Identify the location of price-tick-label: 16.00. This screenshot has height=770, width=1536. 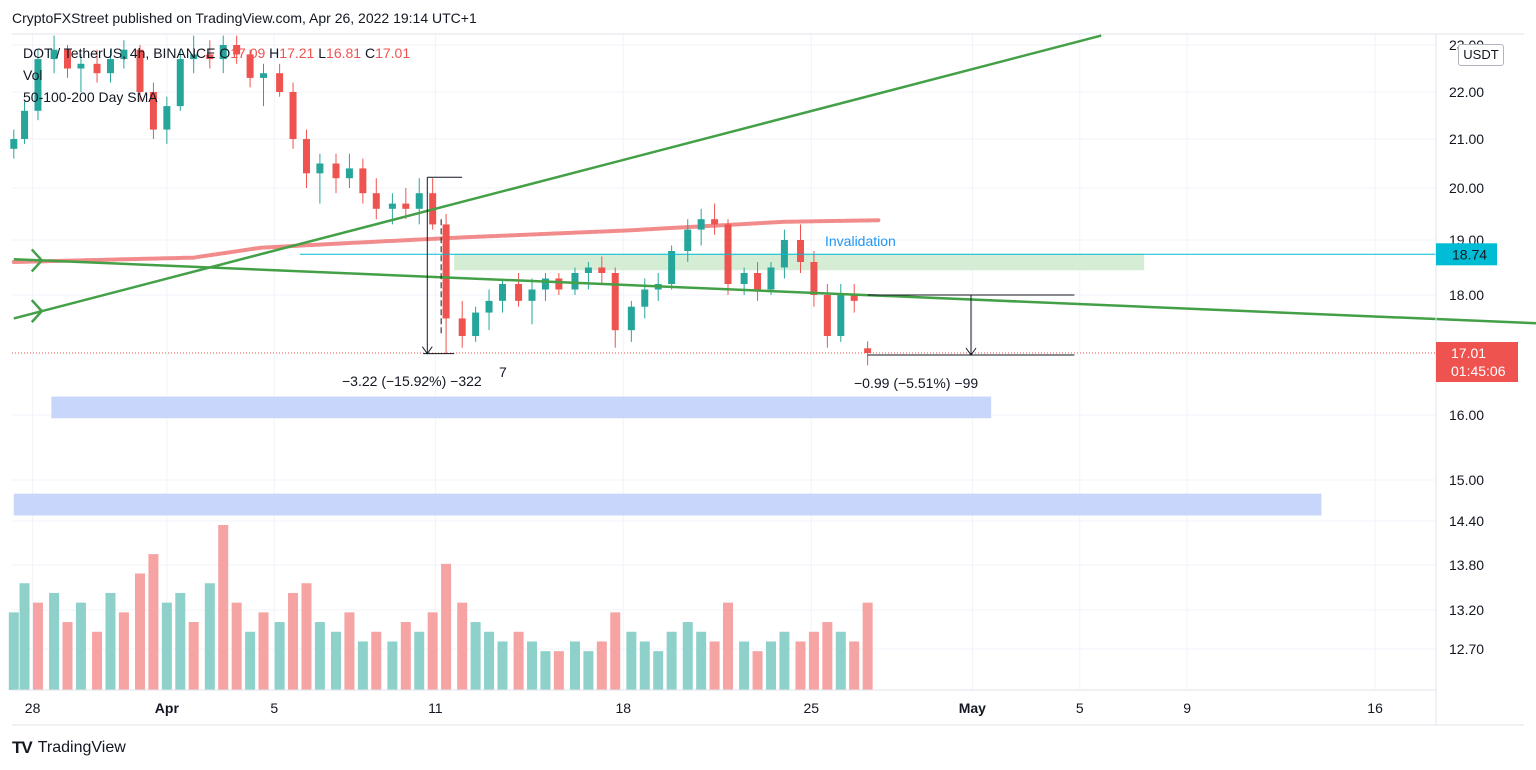
(1466, 415).